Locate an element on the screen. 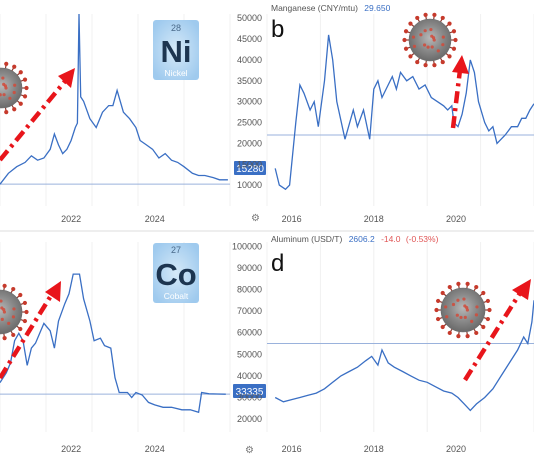 Image resolution: width=534 pixels, height=462 pixels. current-value-label: 15280 is located at coordinates (250, 168).